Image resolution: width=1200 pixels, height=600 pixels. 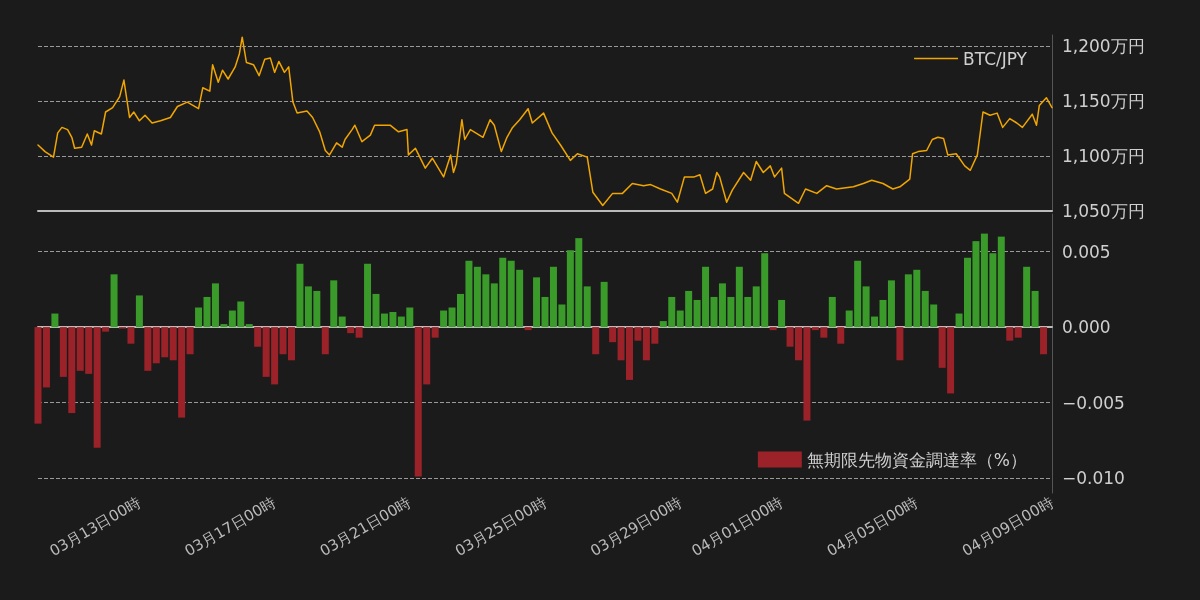 I want to click on y-tick-label: 1,200万円, so click(x=1103, y=46).